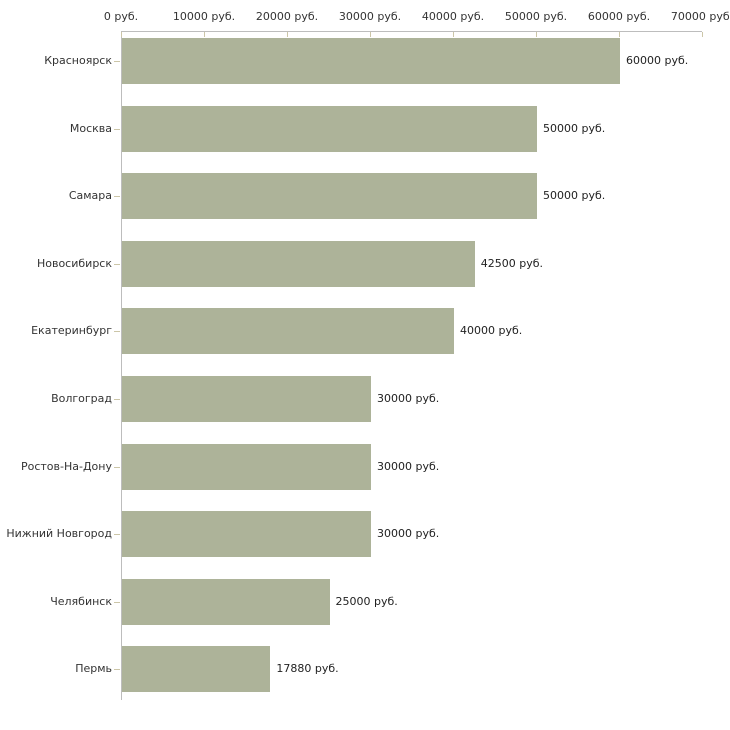 Image resolution: width=730 pixels, height=730 pixels. I want to click on x-axis-tick-label: 40000 руб., so click(453, 16).